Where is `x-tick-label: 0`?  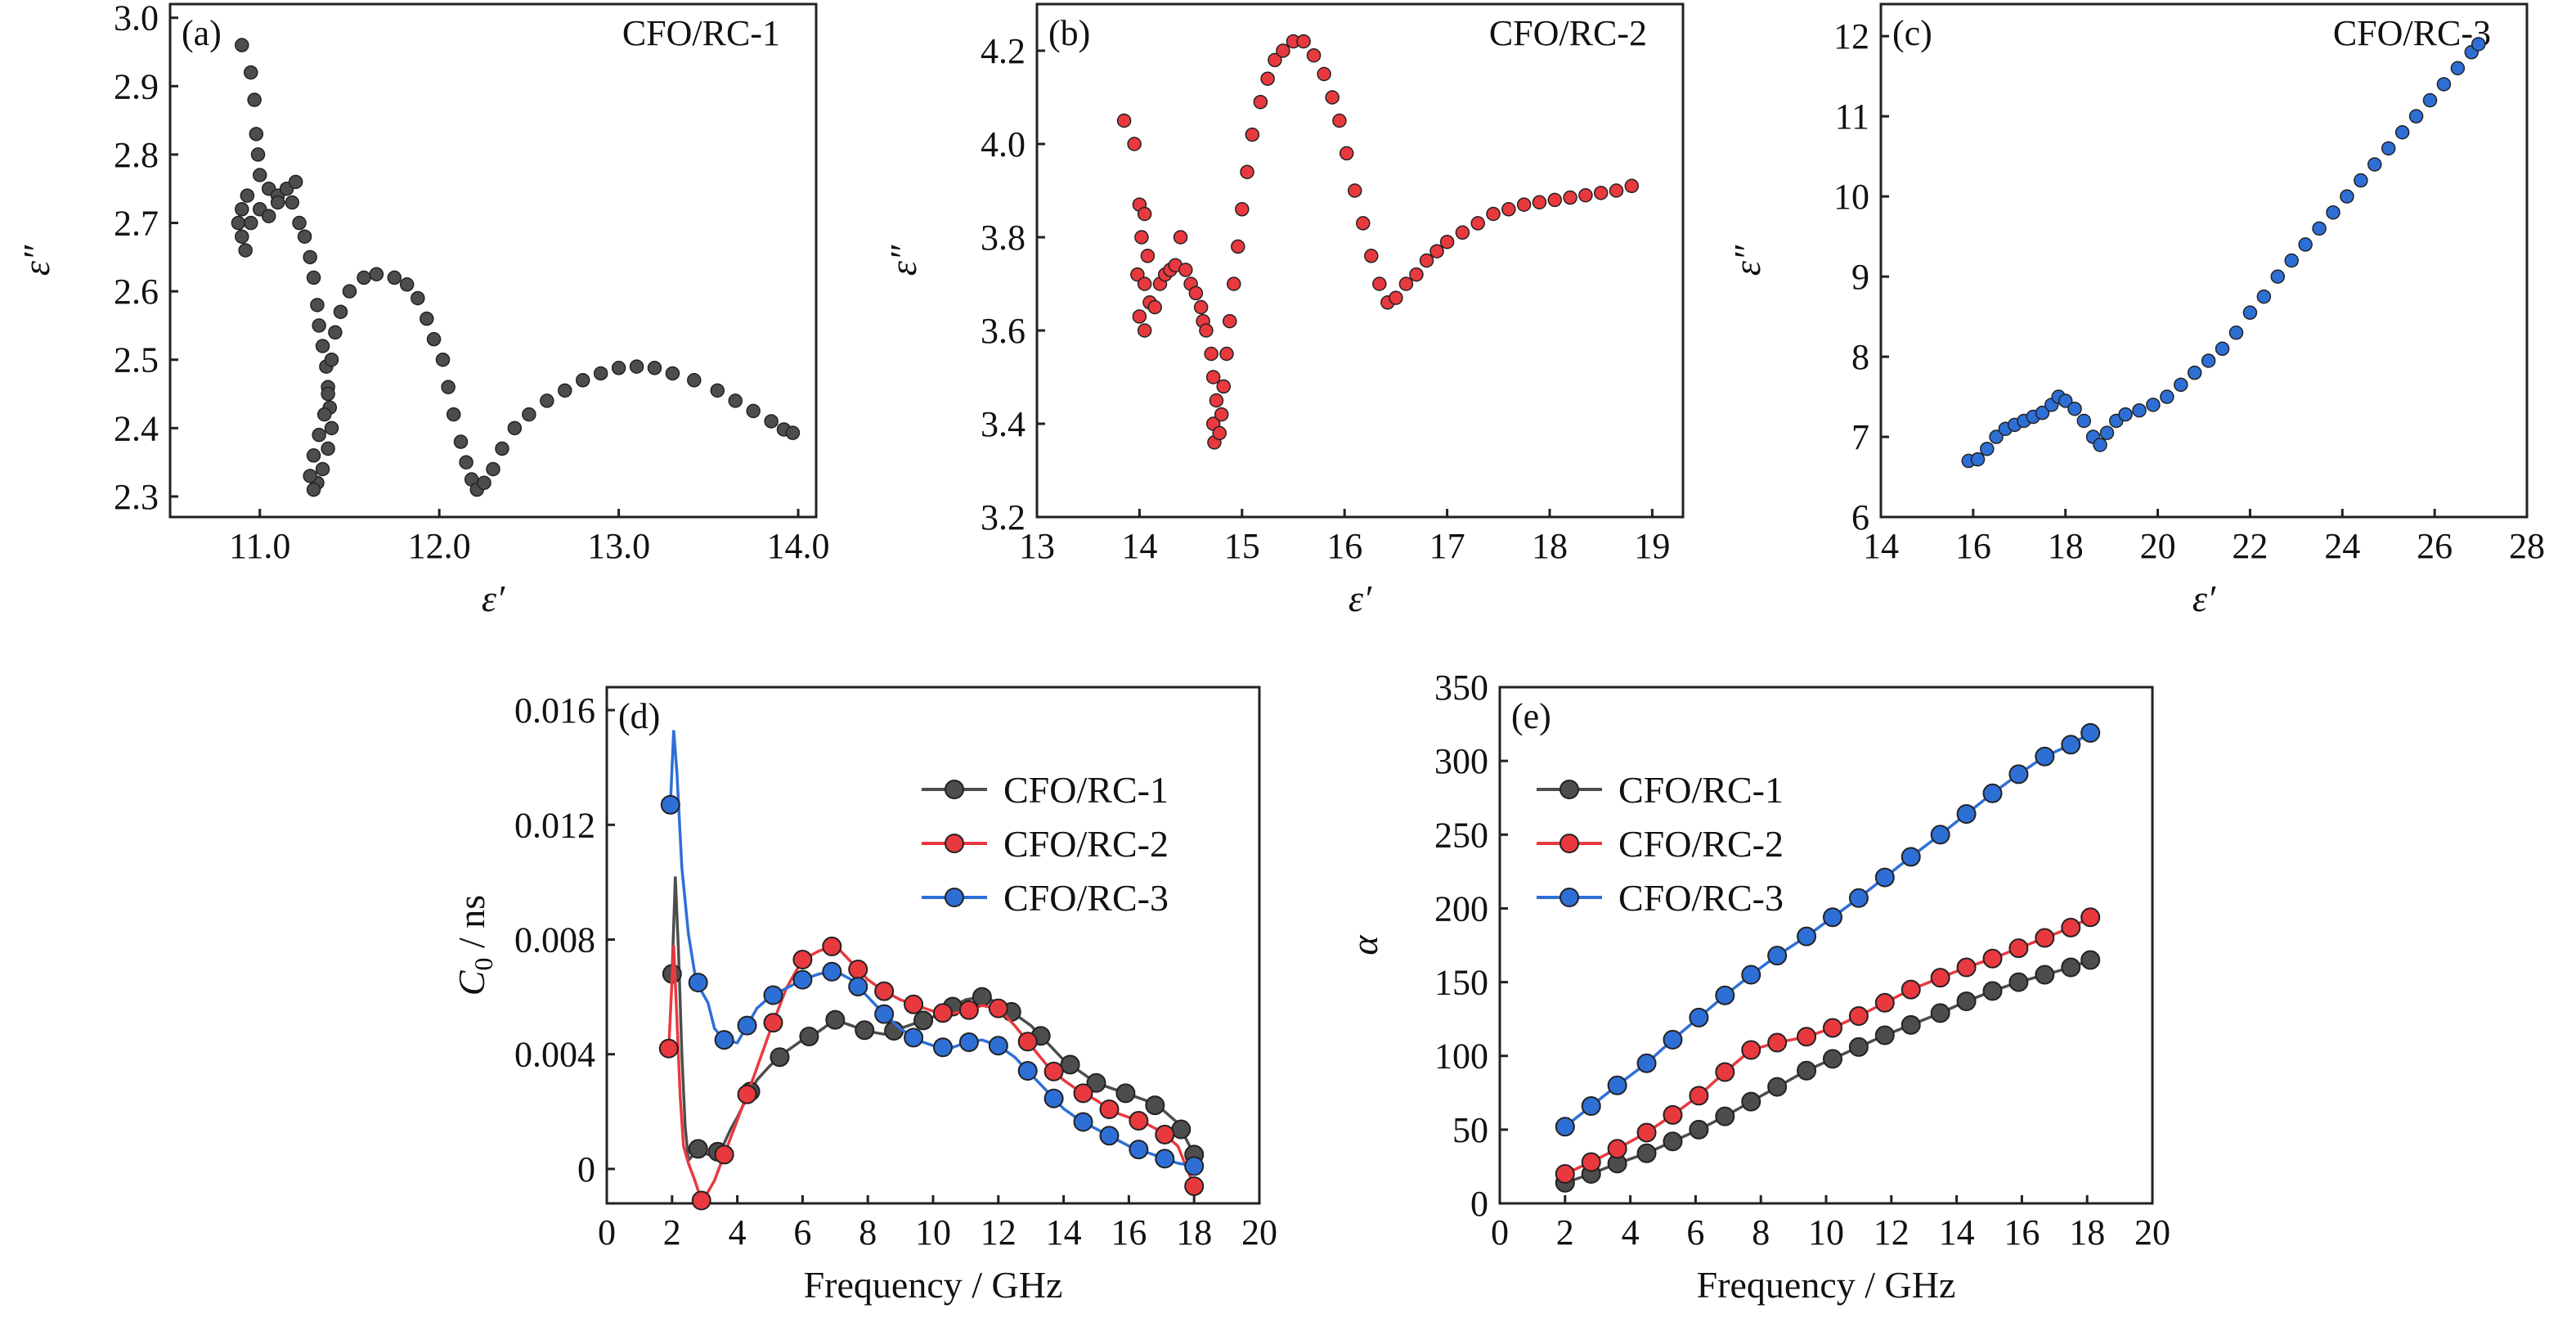
x-tick-label: 0 is located at coordinates (1500, 1232).